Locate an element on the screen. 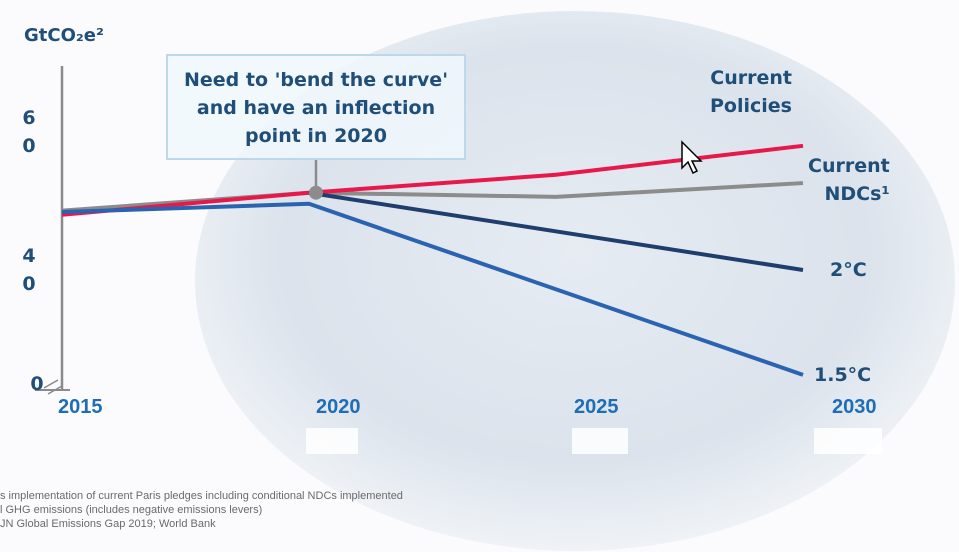  footnote: JN Global Emissions Gap 2019; World Bank is located at coordinates (108, 524).